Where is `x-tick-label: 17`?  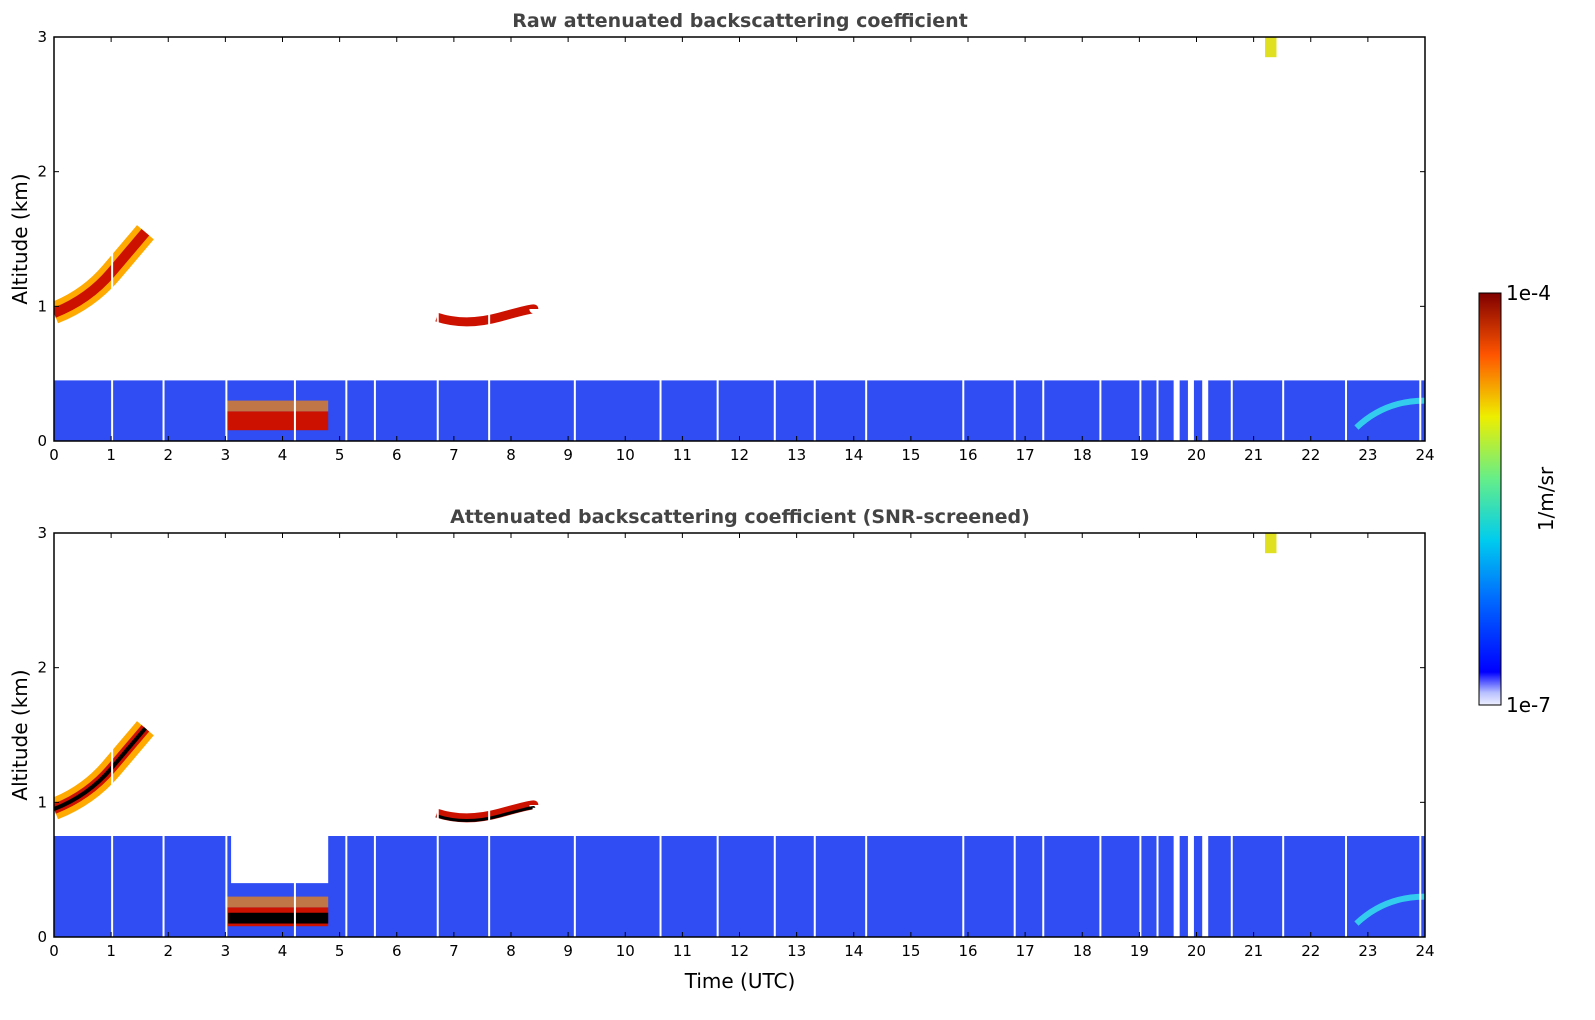 x-tick-label: 17 is located at coordinates (1025, 455).